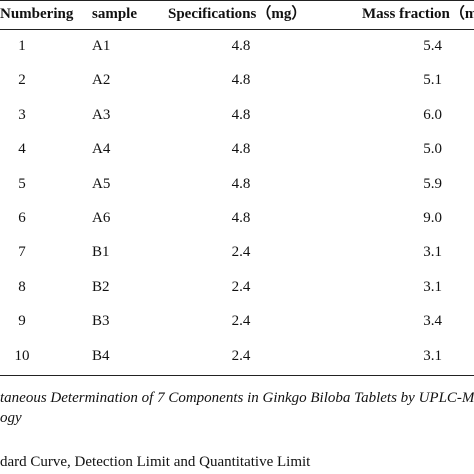 The image size is (474, 474). What do you see at coordinates (432, 114) in the screenshot?
I see `table-cell: 6.0` at bounding box center [432, 114].